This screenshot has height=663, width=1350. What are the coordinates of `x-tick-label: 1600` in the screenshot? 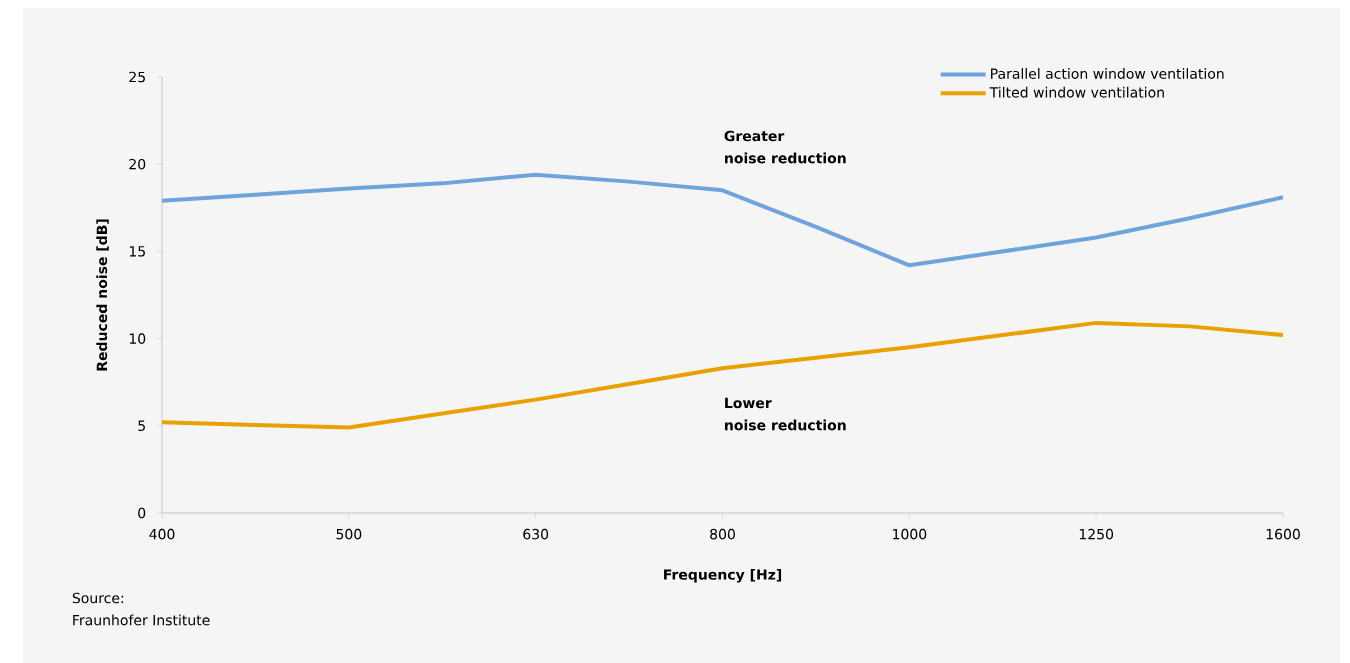 It's located at (1283, 534).